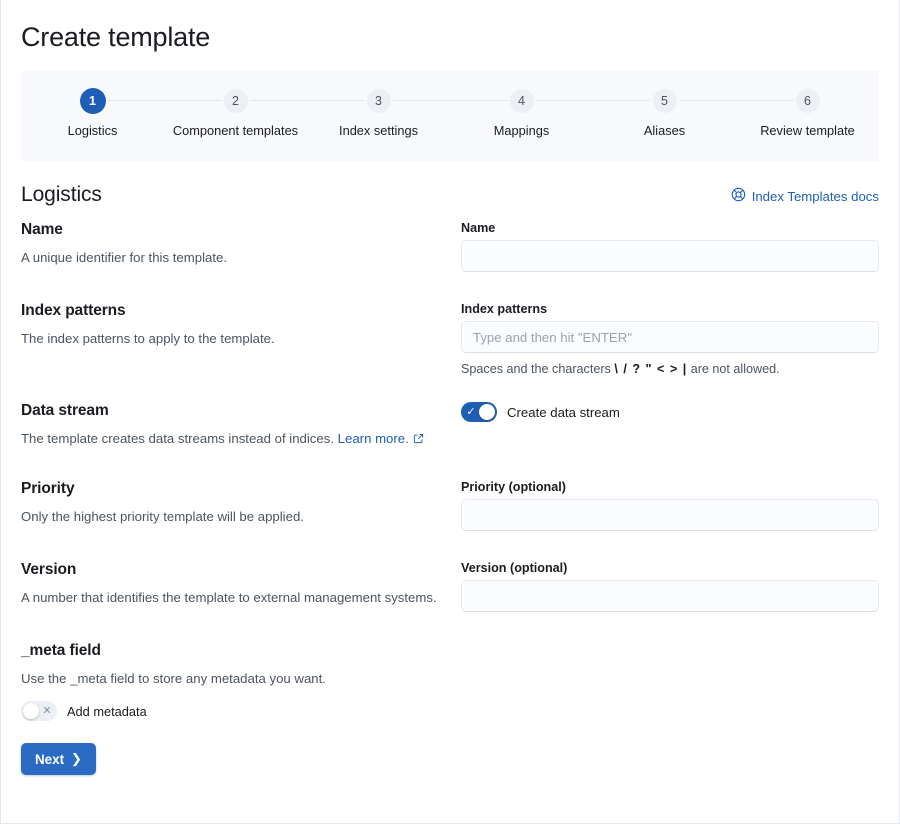 The width and height of the screenshot is (900, 824). What do you see at coordinates (521, 101) in the screenshot?
I see `step-number: 4` at bounding box center [521, 101].